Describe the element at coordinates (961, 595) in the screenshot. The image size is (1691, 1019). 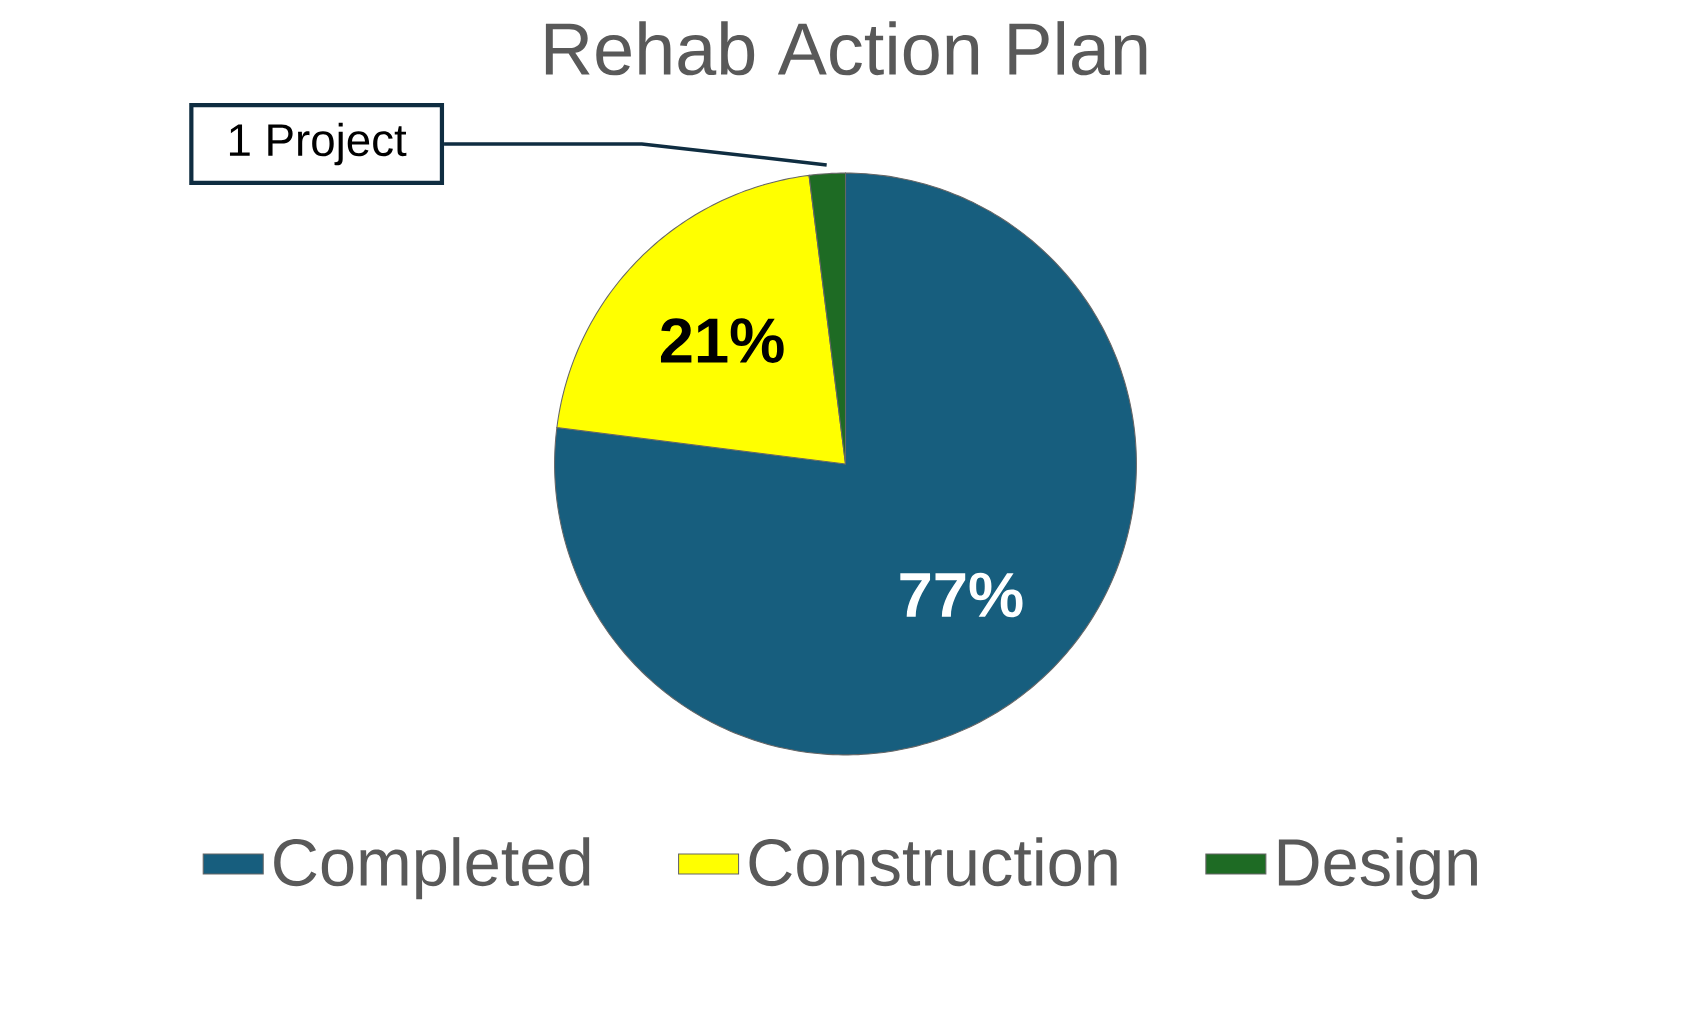
I see `data-label: 77%` at that location.